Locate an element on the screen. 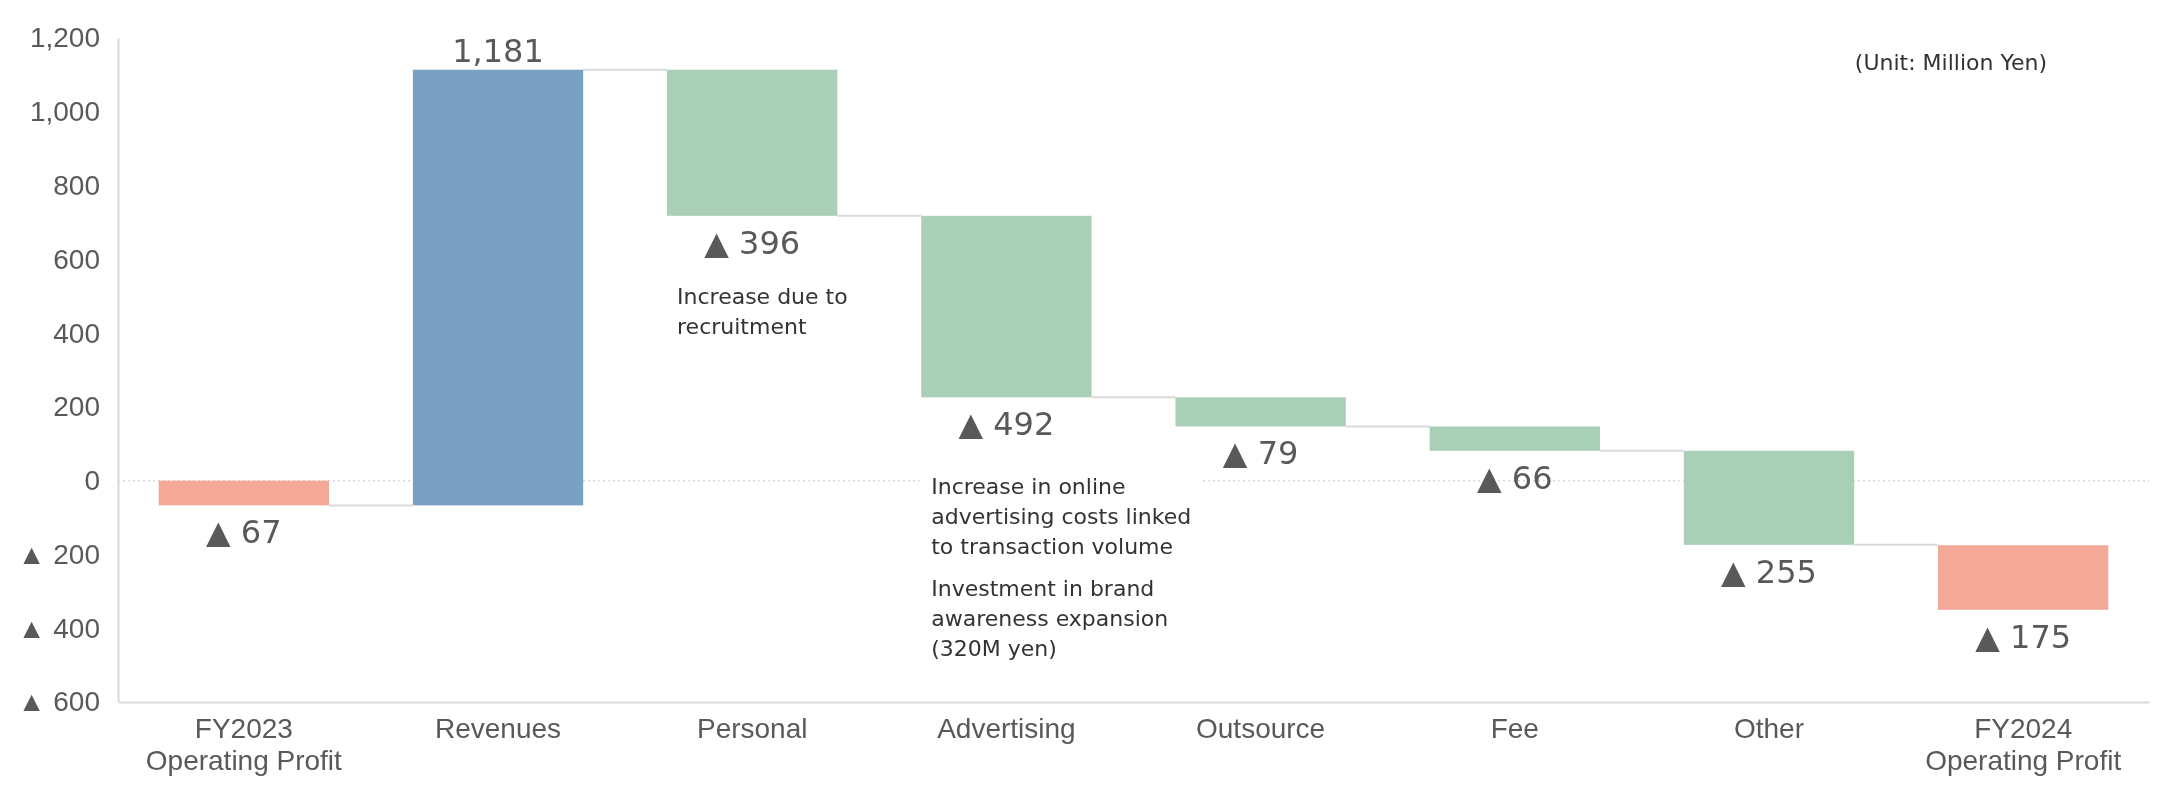 The width and height of the screenshot is (2167, 796). data-label: ▲ 255 is located at coordinates (1769, 571).